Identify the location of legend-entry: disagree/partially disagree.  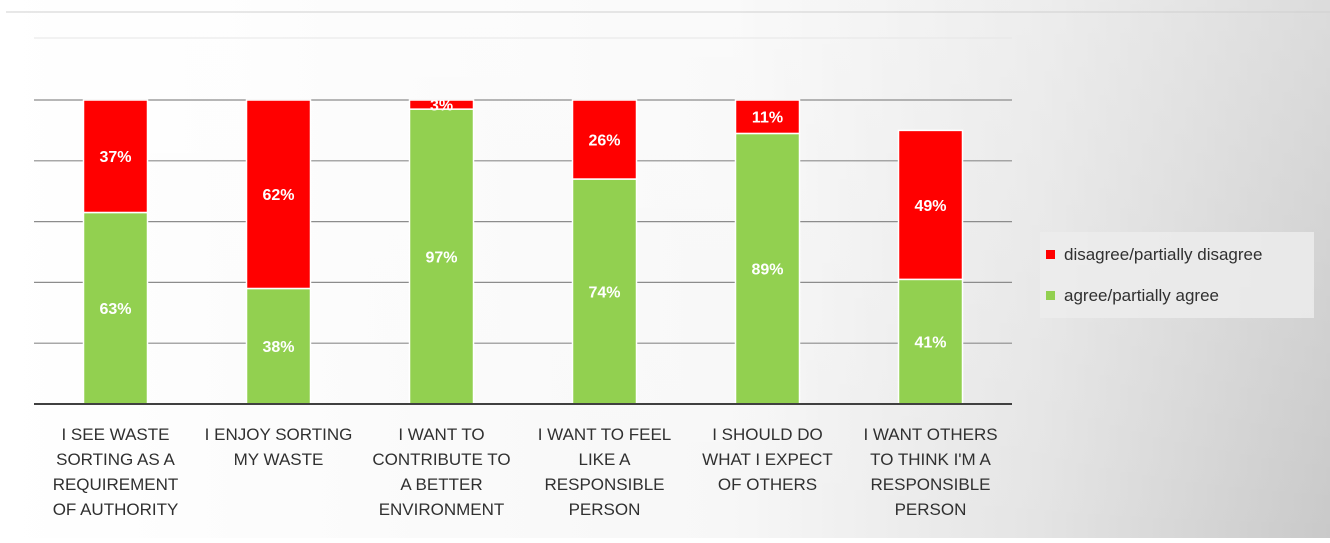
(1163, 254).